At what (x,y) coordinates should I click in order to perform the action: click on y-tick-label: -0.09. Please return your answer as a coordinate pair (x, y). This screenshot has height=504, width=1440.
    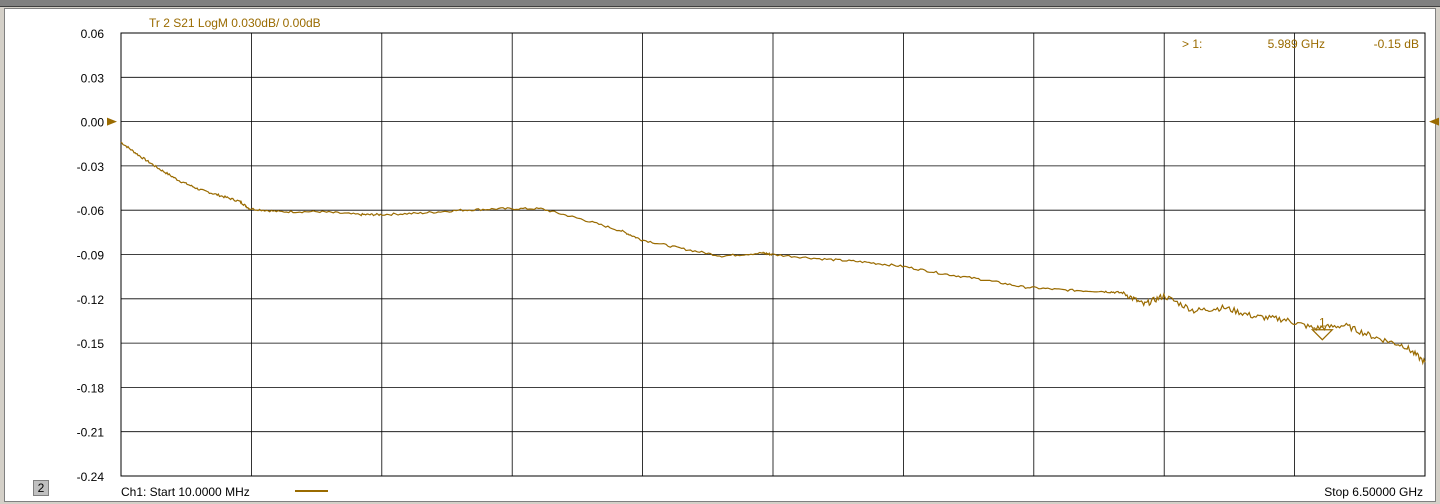
    Looking at the image, I should click on (91, 256).